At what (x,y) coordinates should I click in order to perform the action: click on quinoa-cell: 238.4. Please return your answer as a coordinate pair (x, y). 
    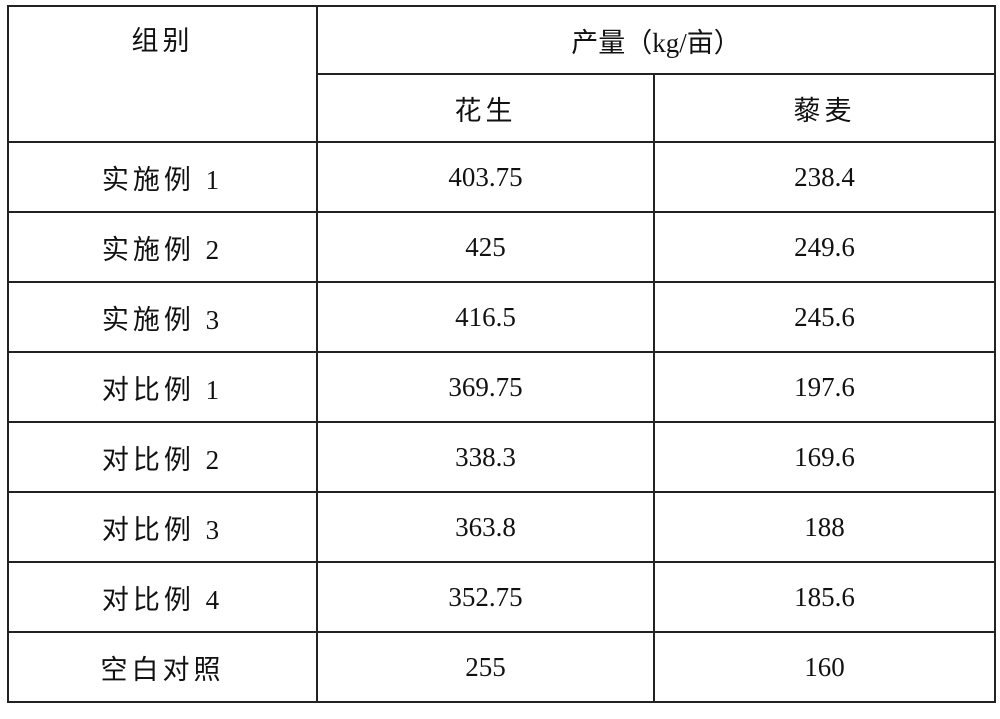
    Looking at the image, I should click on (824, 177).